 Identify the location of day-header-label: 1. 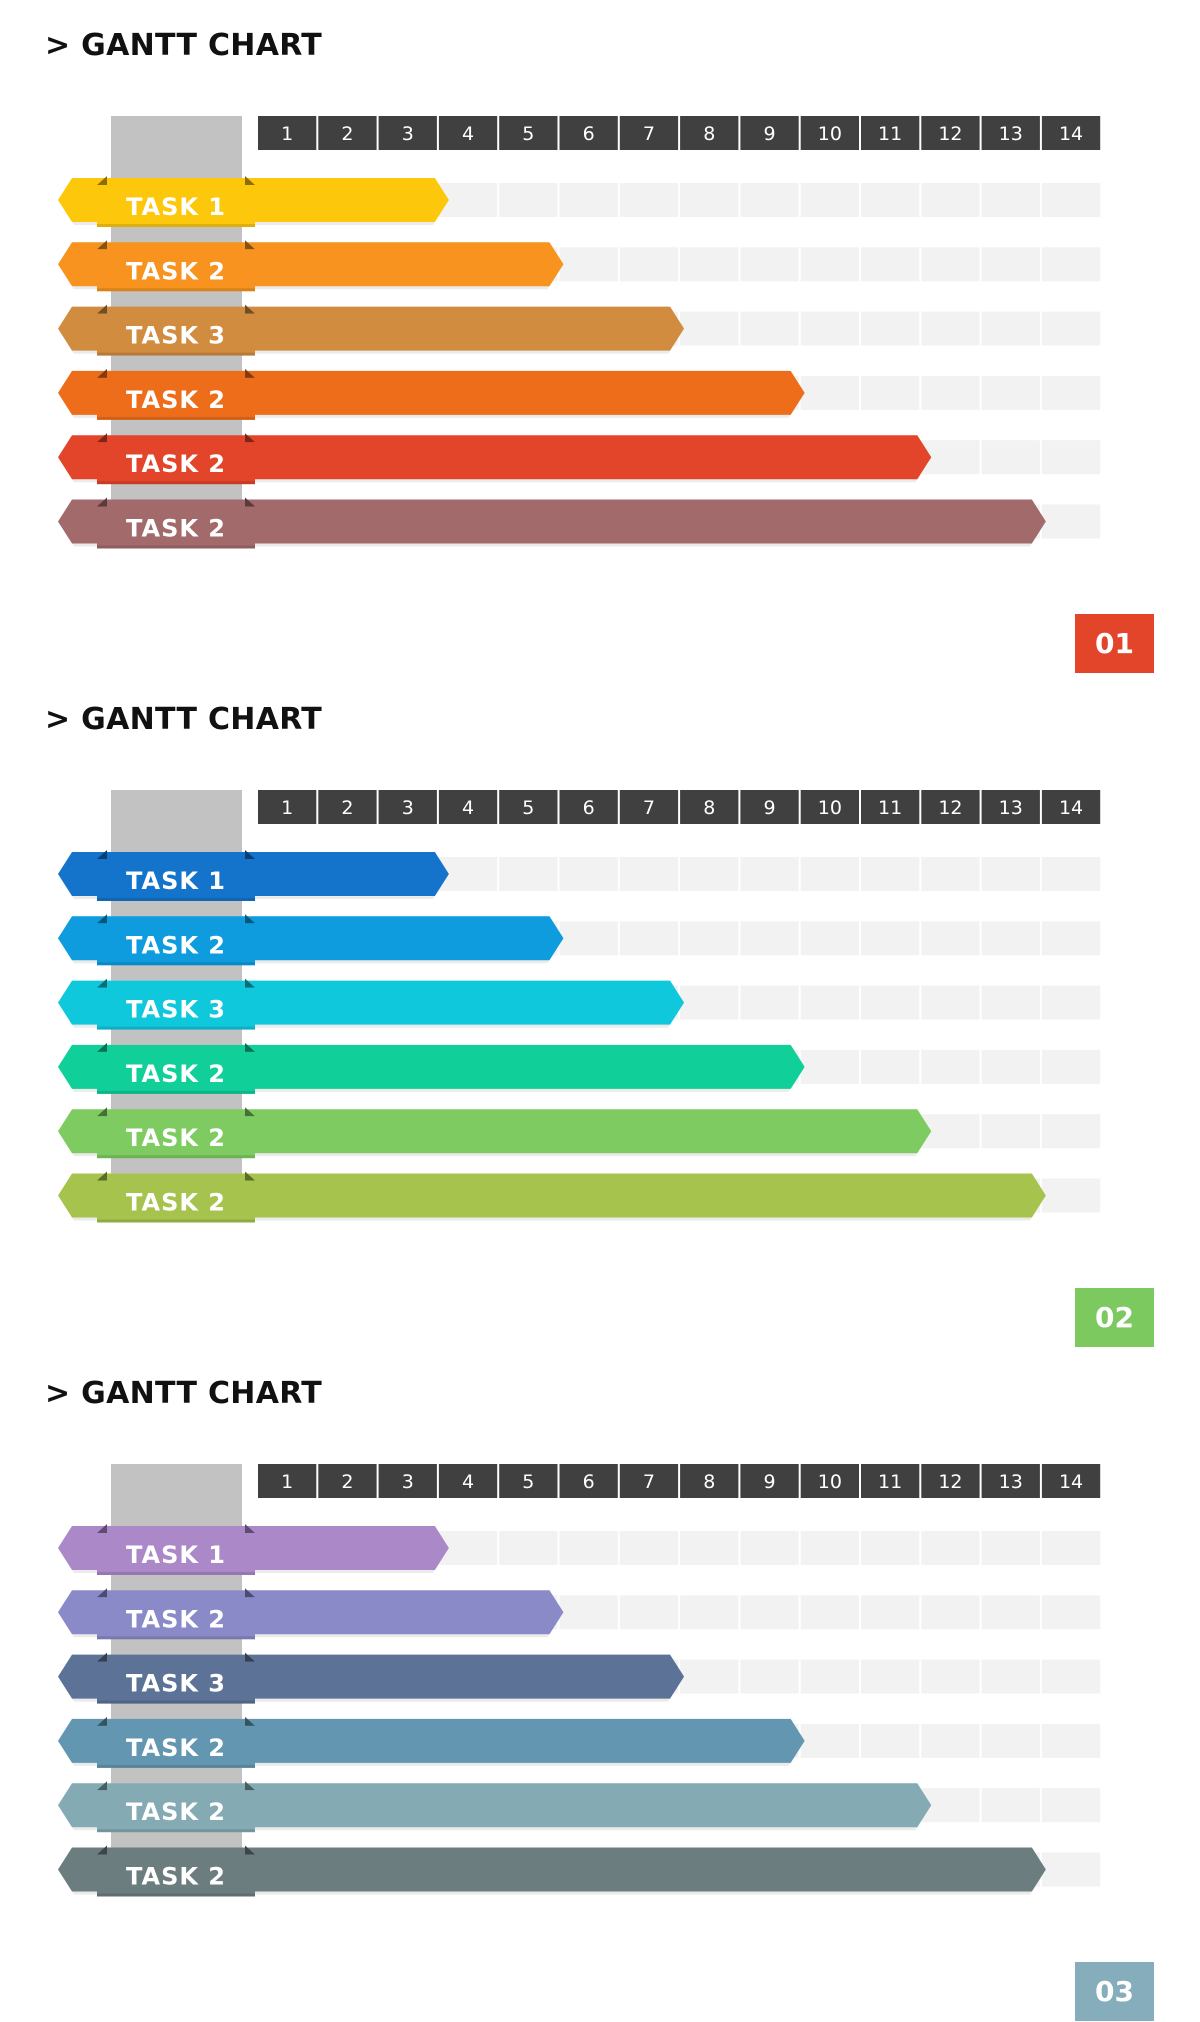
(287, 134).